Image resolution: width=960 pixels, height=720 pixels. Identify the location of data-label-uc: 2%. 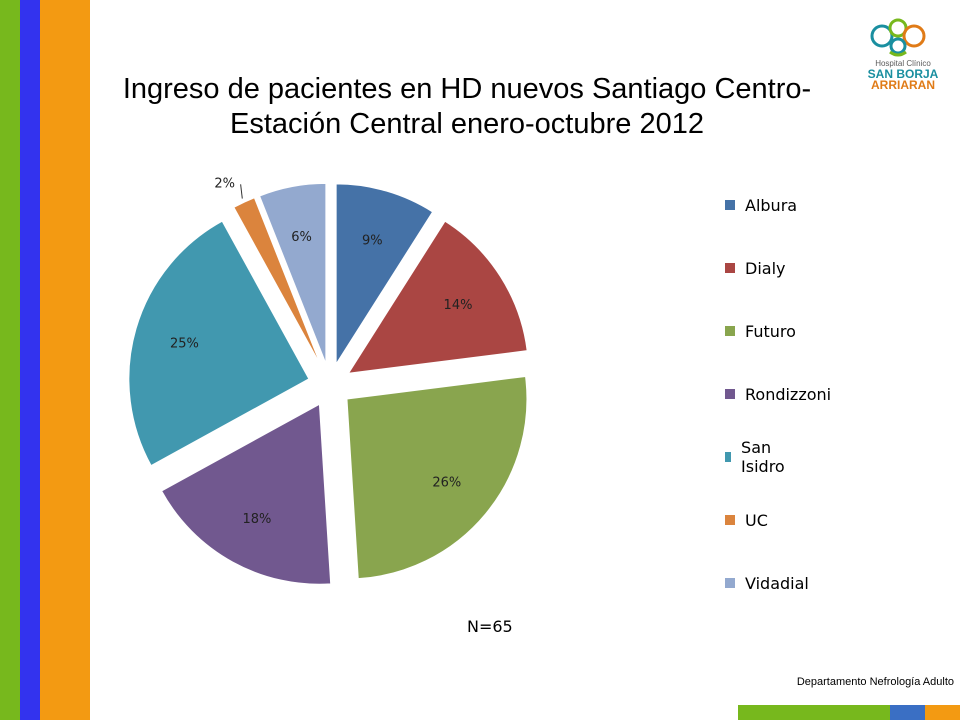
(224, 183).